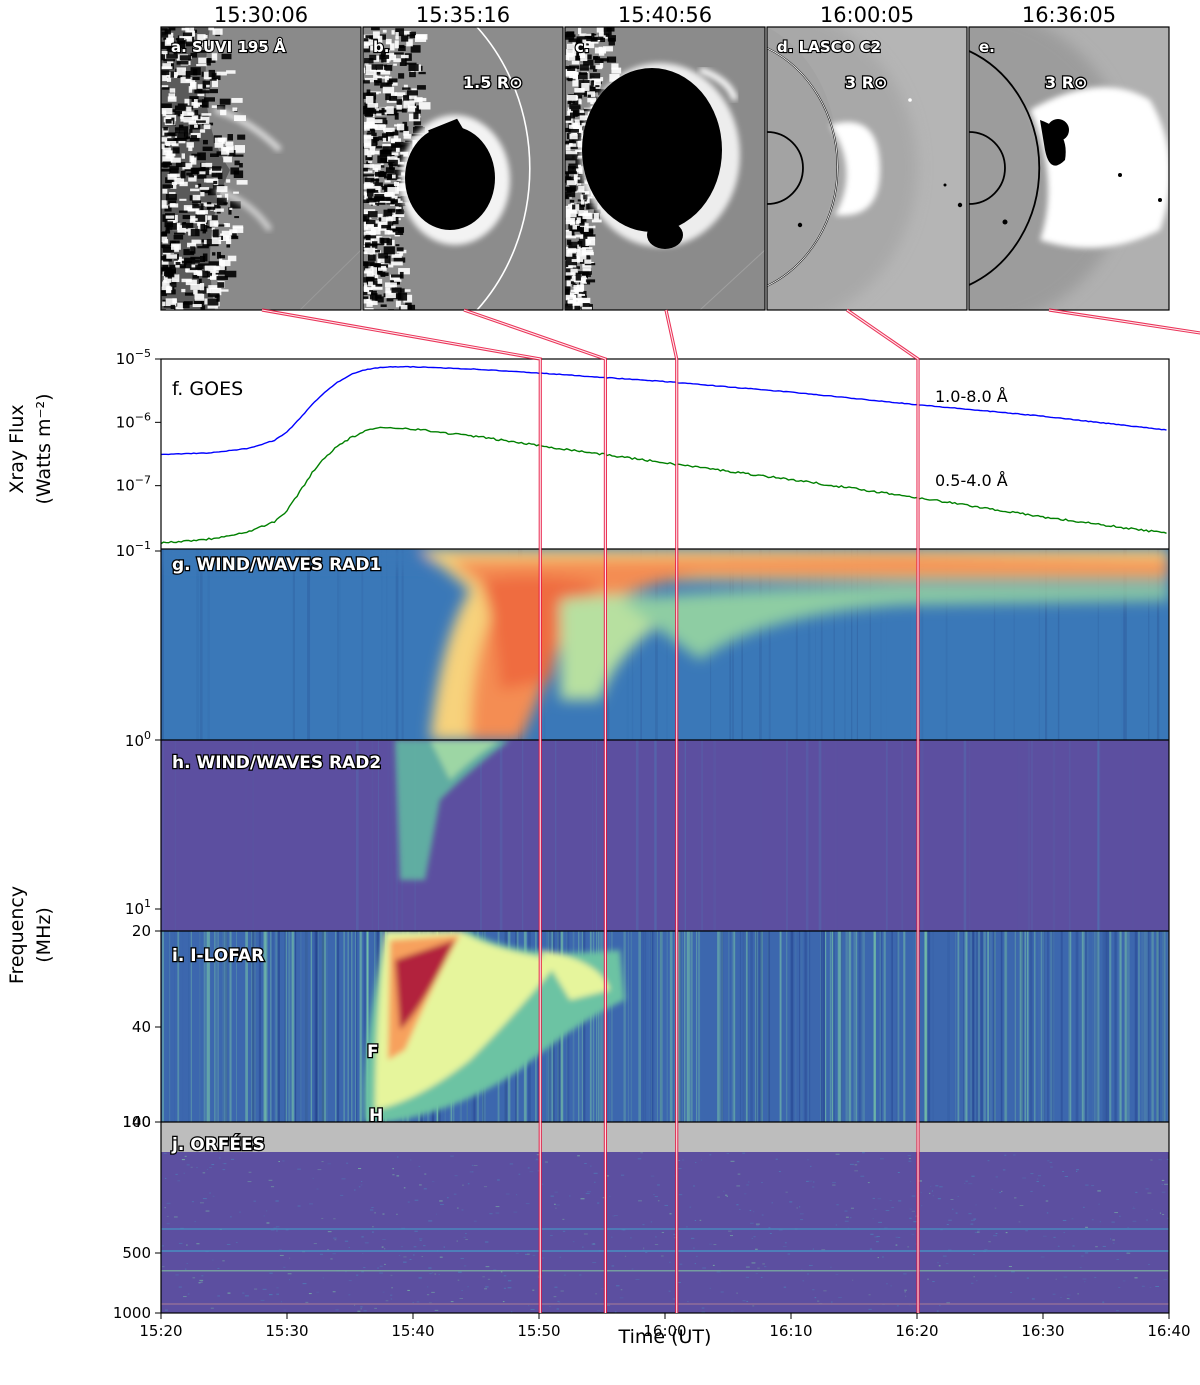 This screenshot has width=1200, height=1385. Describe the element at coordinates (671, 811) in the screenshot. I see `time-marker-line` at that location.